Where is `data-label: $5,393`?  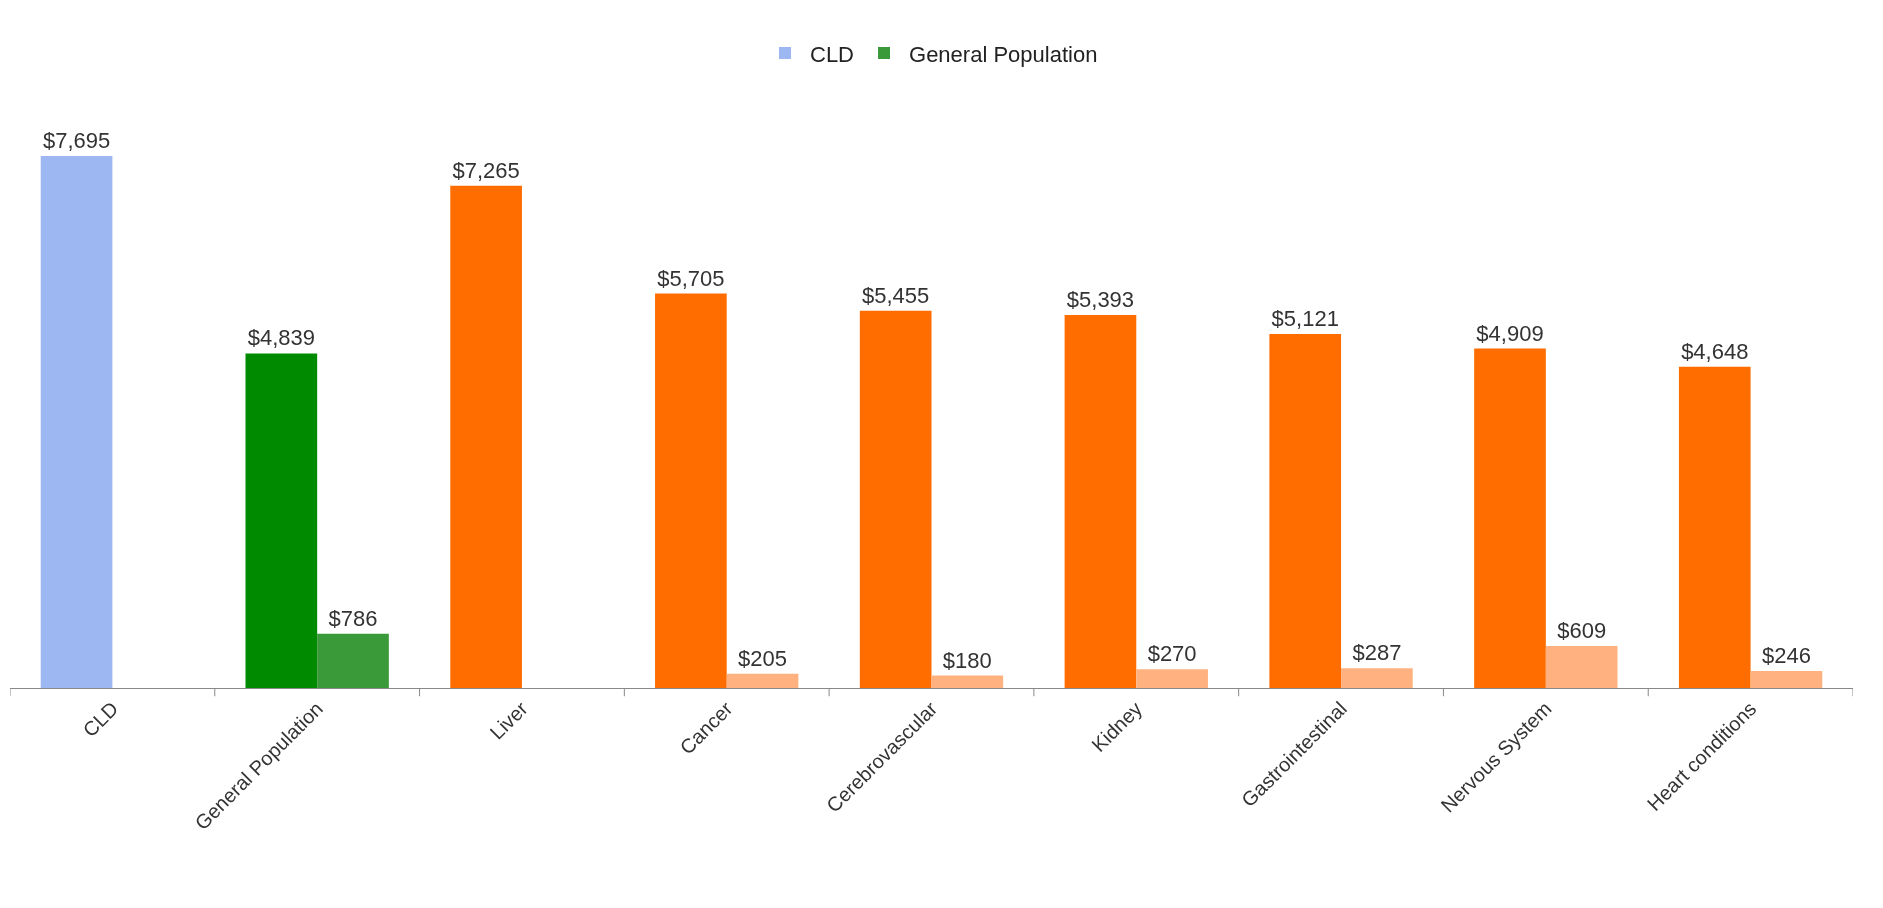
data-label: $5,393 is located at coordinates (1100, 300).